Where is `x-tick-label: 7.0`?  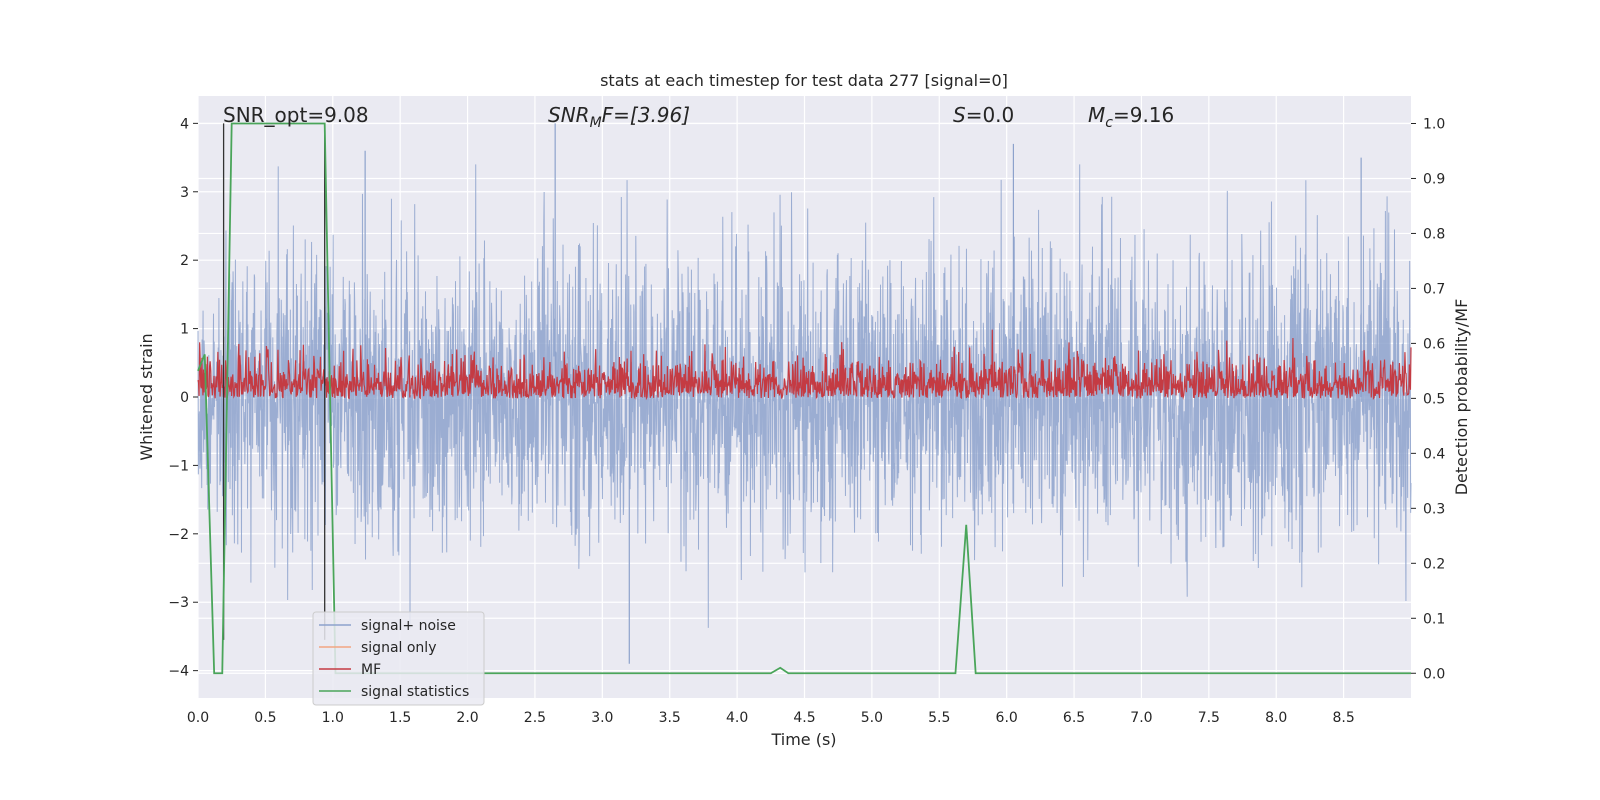
x-tick-label: 7.0 is located at coordinates (1141, 718).